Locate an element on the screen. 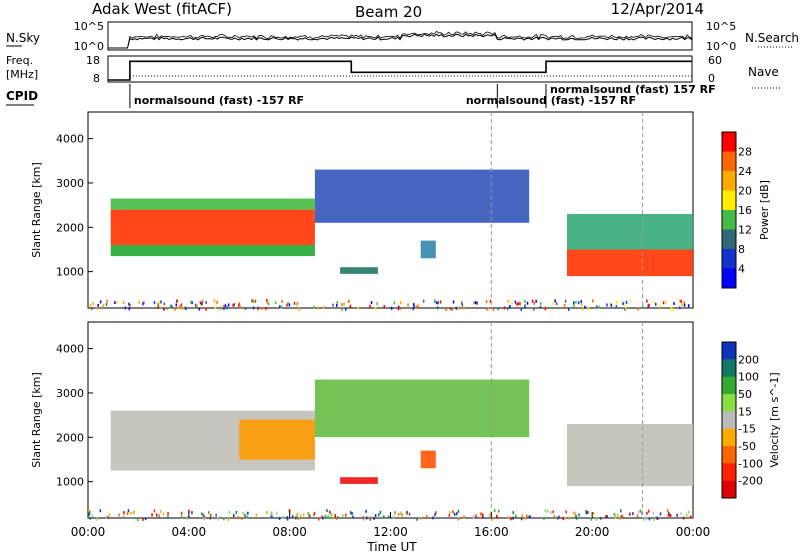  xtick-label: 00:00 is located at coordinates (88, 532).